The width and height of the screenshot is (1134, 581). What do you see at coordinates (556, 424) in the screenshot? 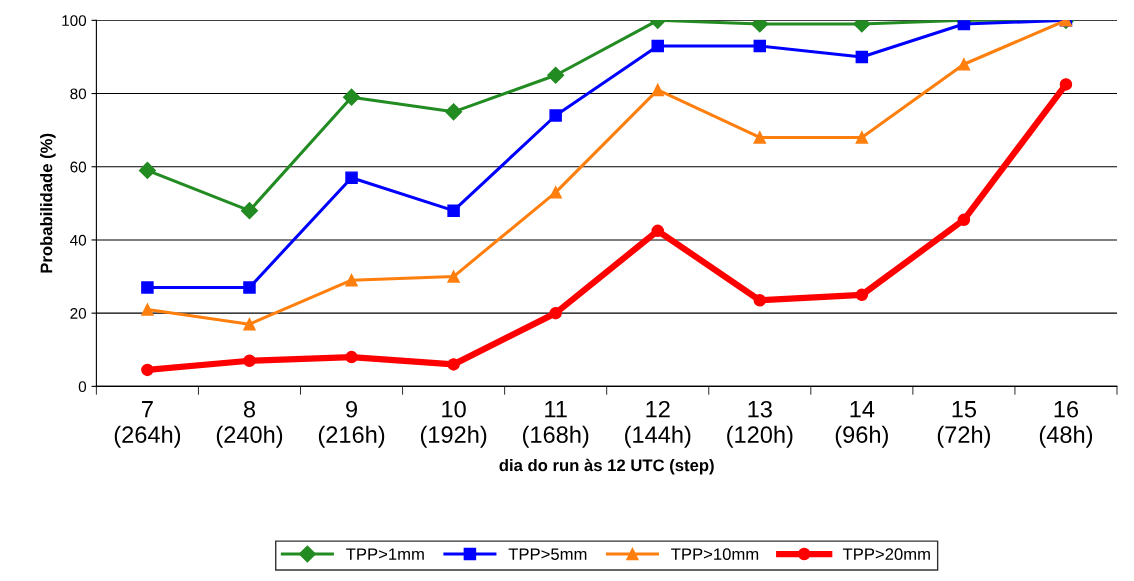
I see `x-tick-label: 11 (168h)` at bounding box center [556, 424].